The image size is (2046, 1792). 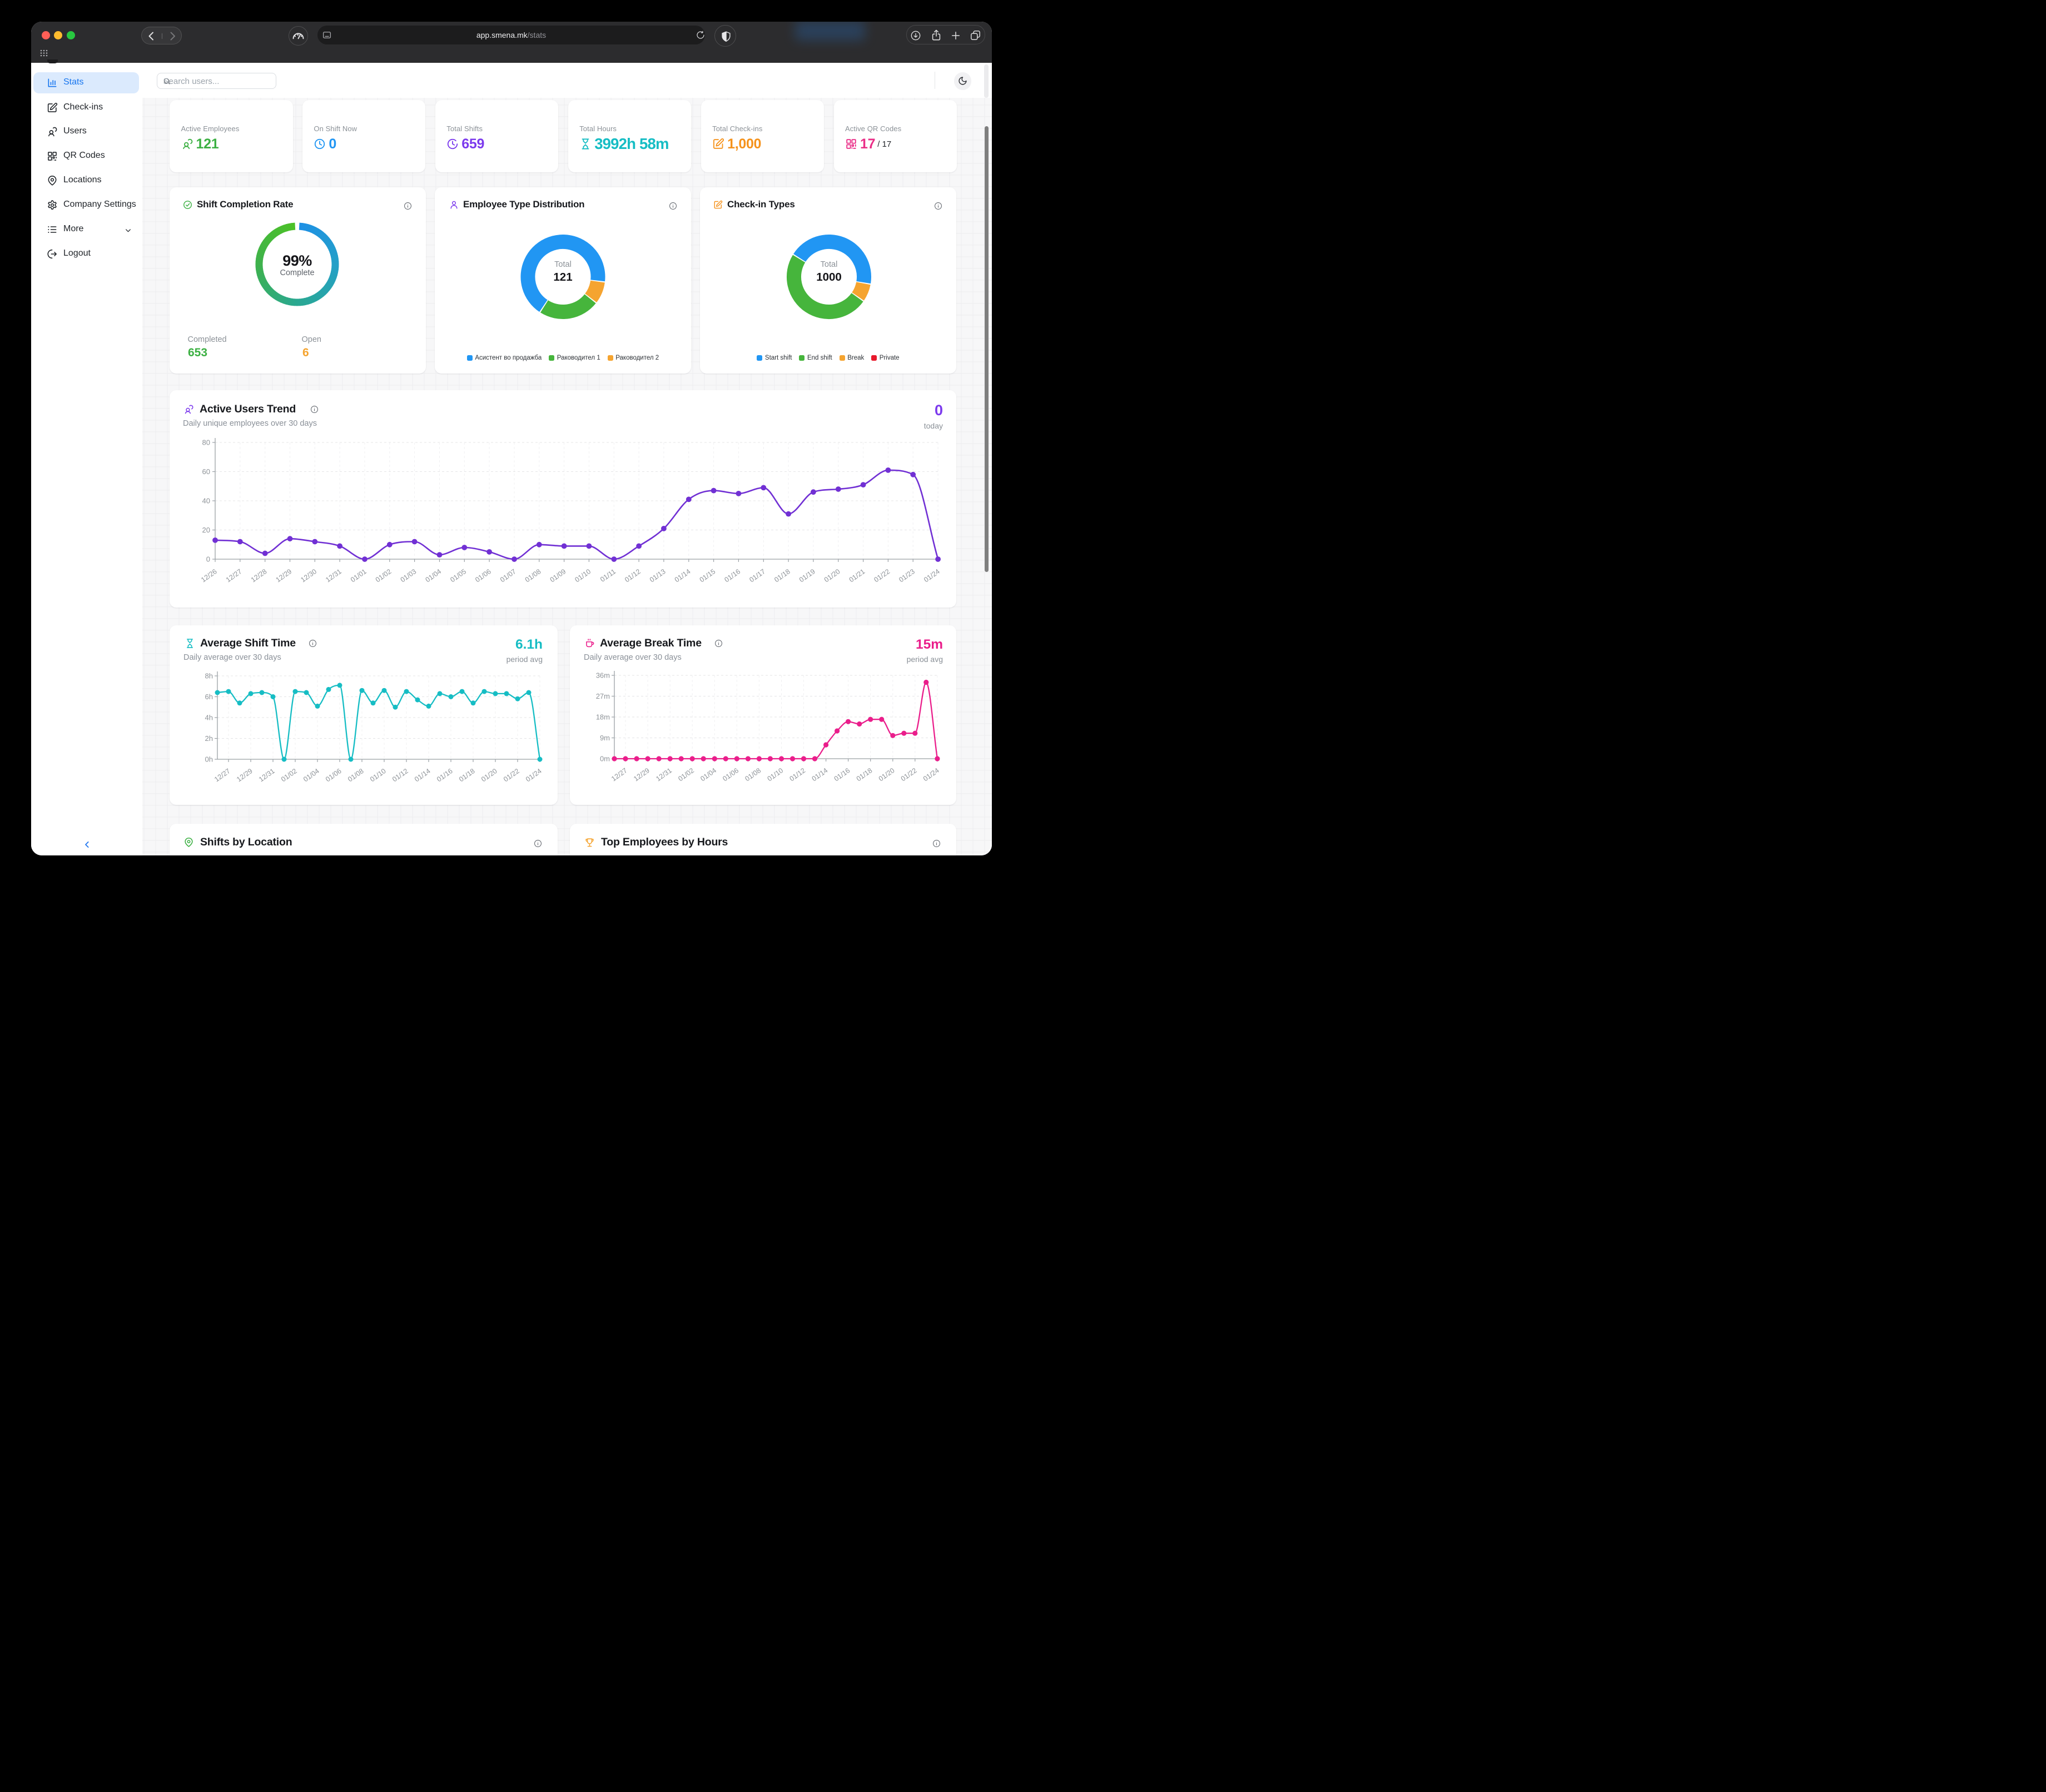 What do you see at coordinates (208, 559) in the screenshot?
I see `svg-text: 0` at bounding box center [208, 559].